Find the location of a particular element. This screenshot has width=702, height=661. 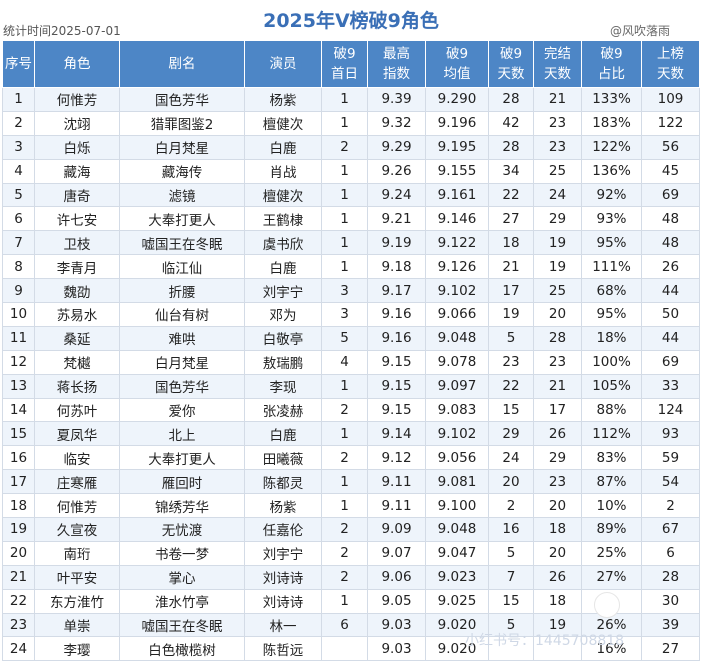

table-cell: 9.03 is located at coordinates (396, 648).